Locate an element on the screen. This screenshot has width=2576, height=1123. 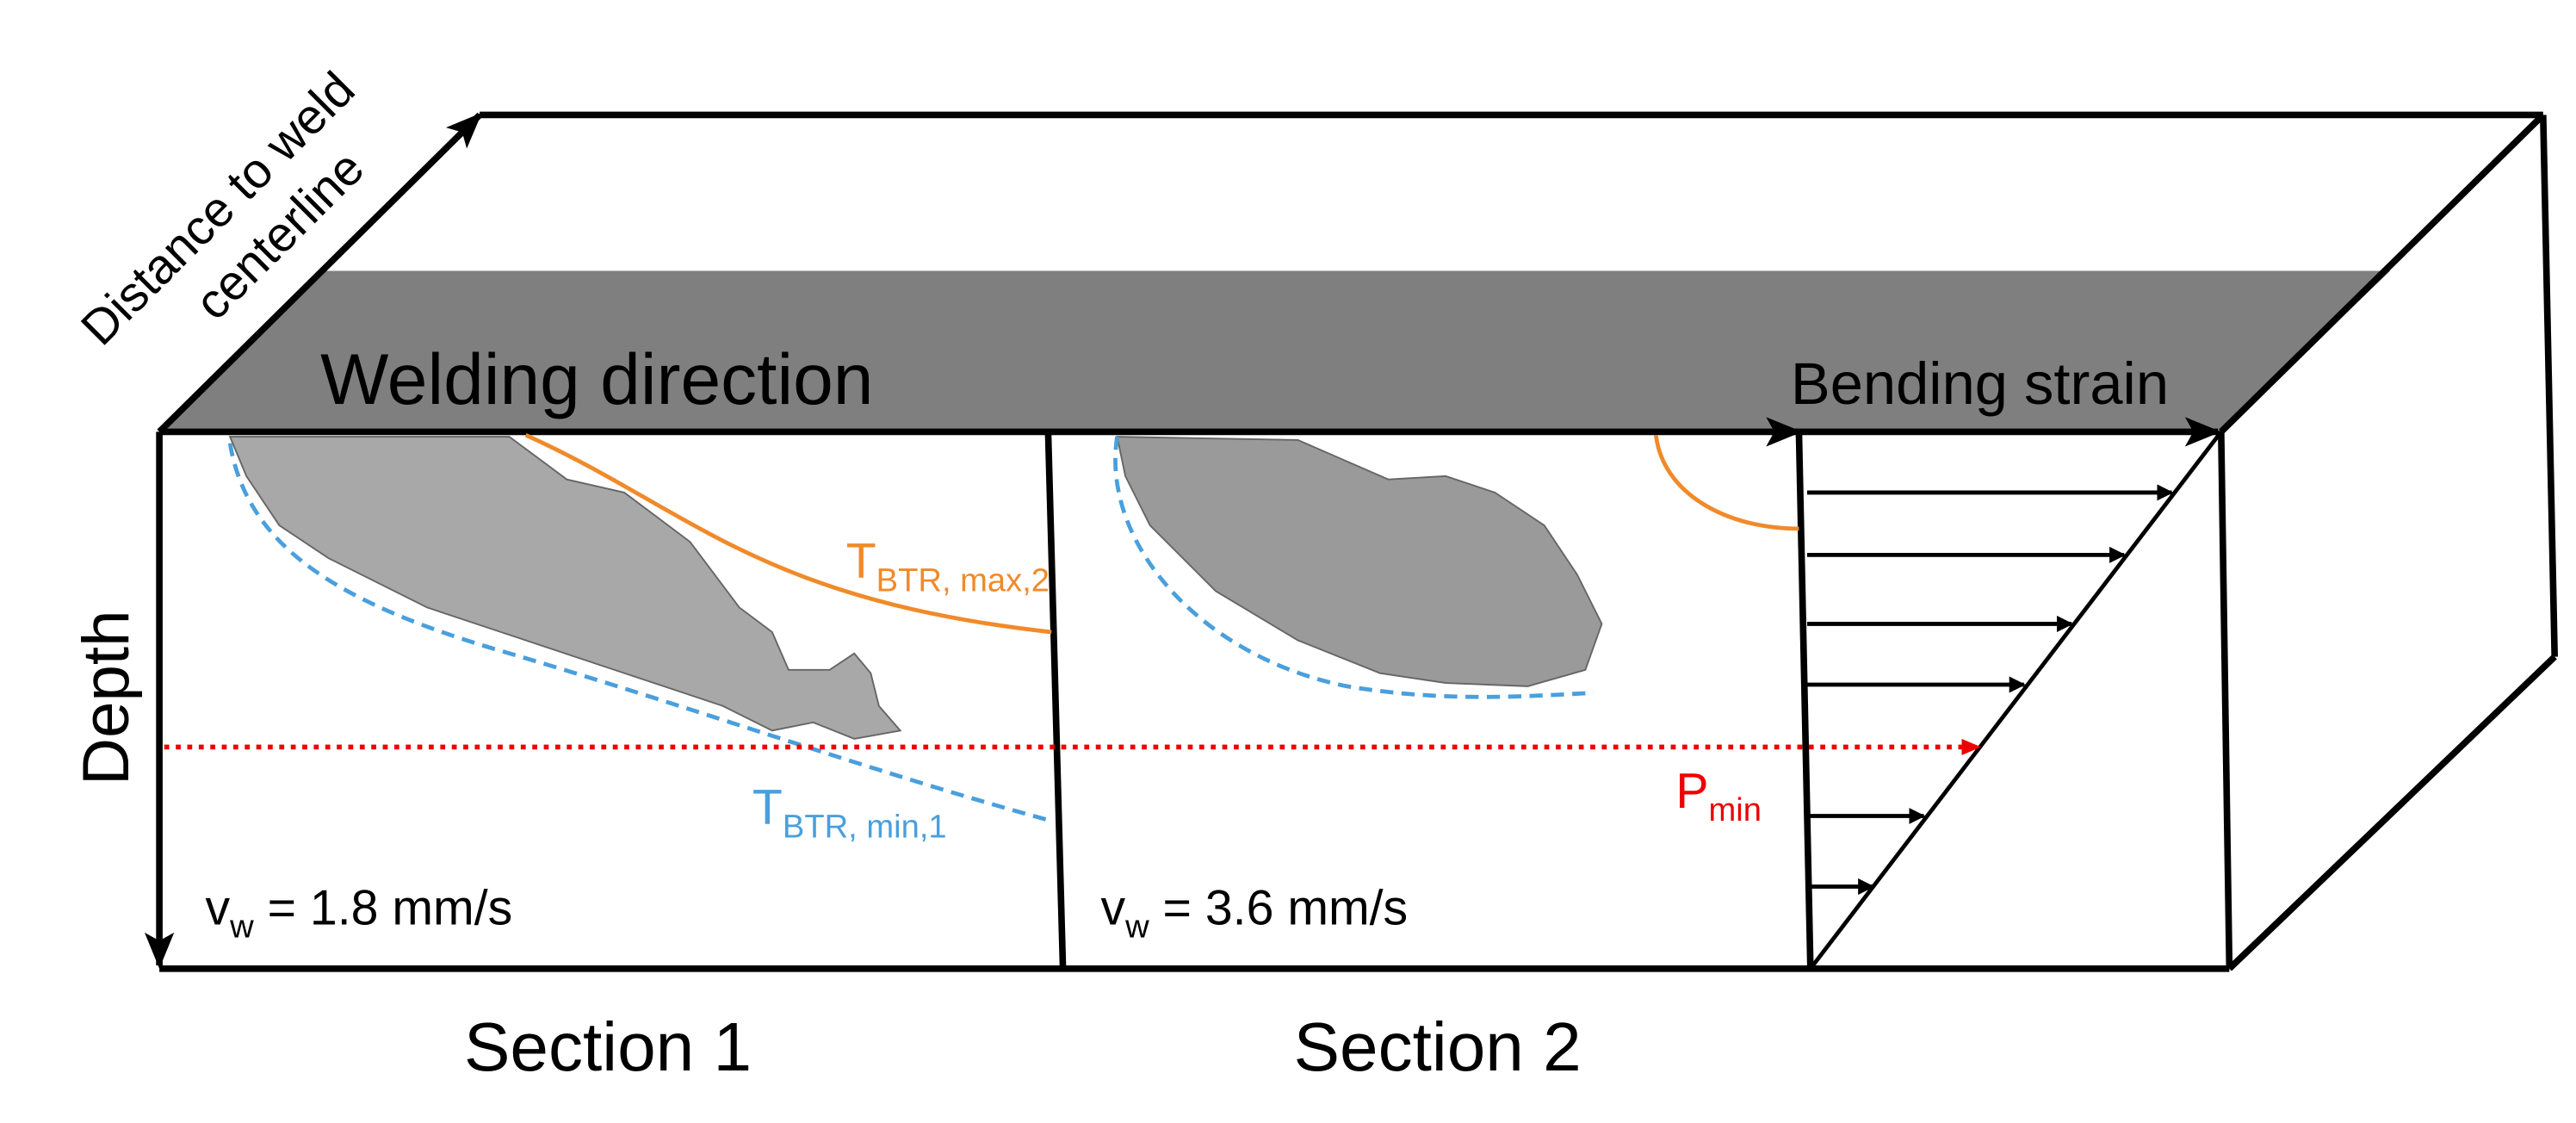
t-min-curve is located at coordinates (639, 633).